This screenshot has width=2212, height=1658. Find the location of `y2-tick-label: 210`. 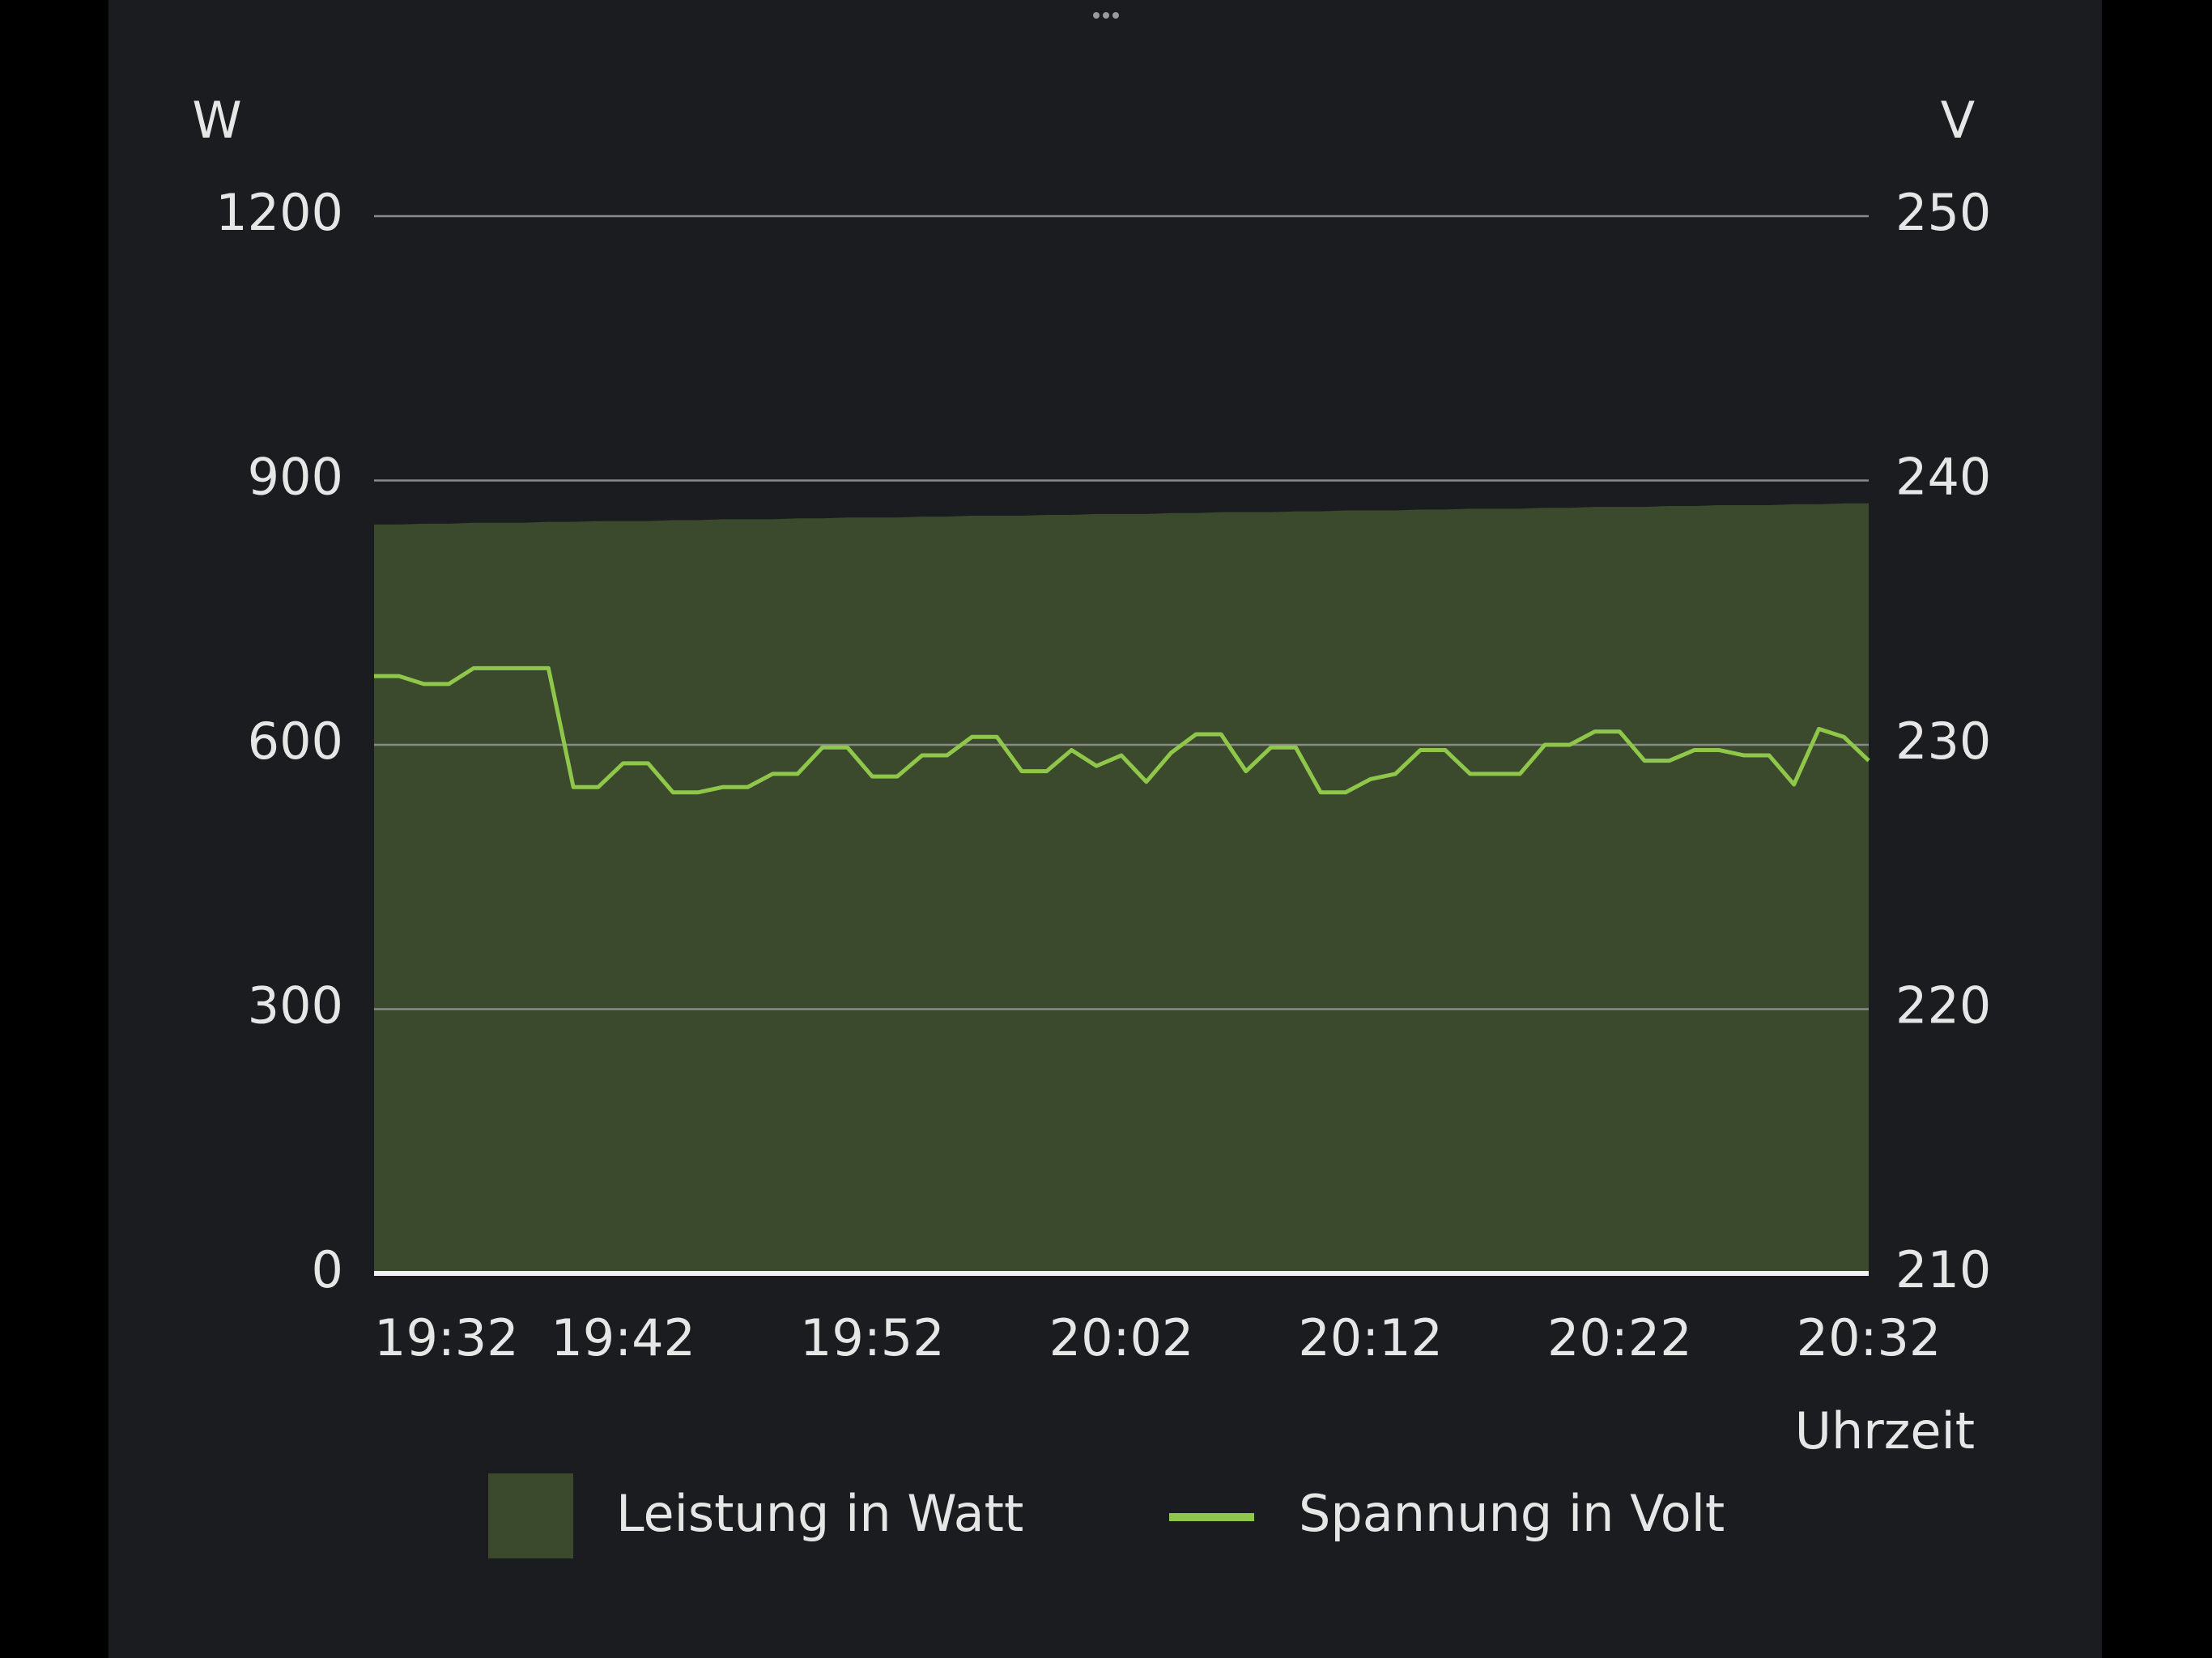

y2-tick-label: 210 is located at coordinates (1943, 1269).